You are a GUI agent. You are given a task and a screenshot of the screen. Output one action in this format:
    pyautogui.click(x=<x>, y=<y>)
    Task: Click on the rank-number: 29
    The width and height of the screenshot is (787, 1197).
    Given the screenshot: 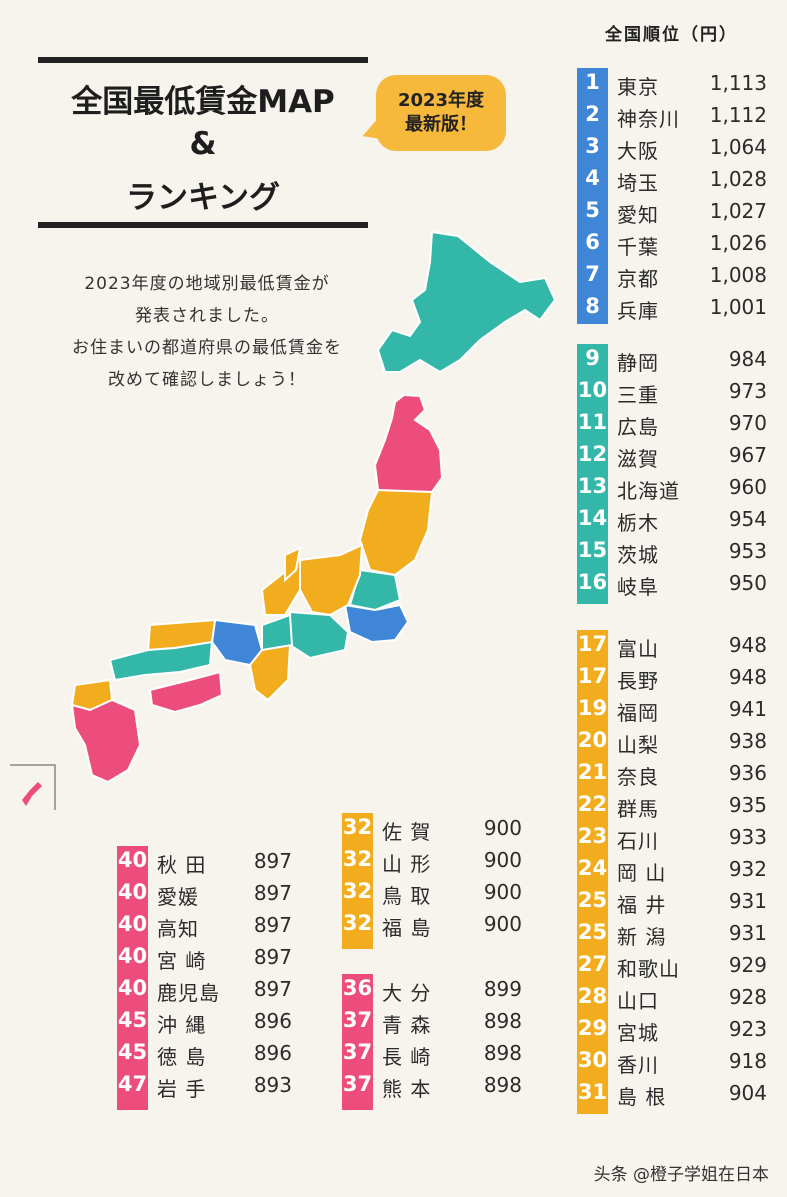 What is the action you would take?
    pyautogui.click(x=592, y=1028)
    